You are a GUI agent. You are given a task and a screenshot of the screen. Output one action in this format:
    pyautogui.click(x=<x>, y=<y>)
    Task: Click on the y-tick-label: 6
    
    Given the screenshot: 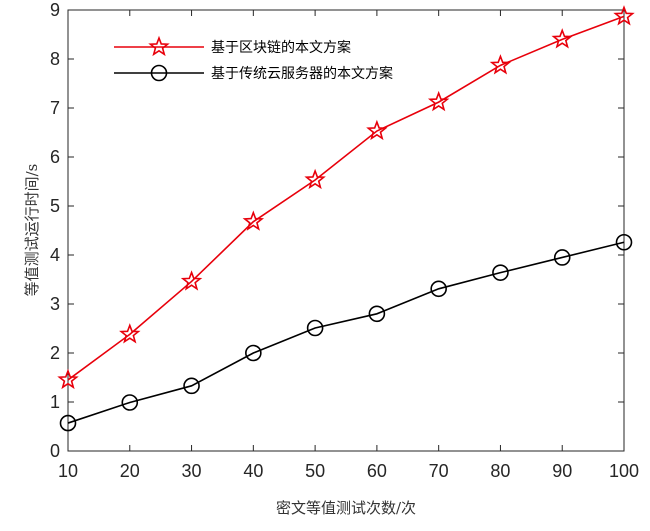 What is the action you would take?
    pyautogui.click(x=55, y=157)
    